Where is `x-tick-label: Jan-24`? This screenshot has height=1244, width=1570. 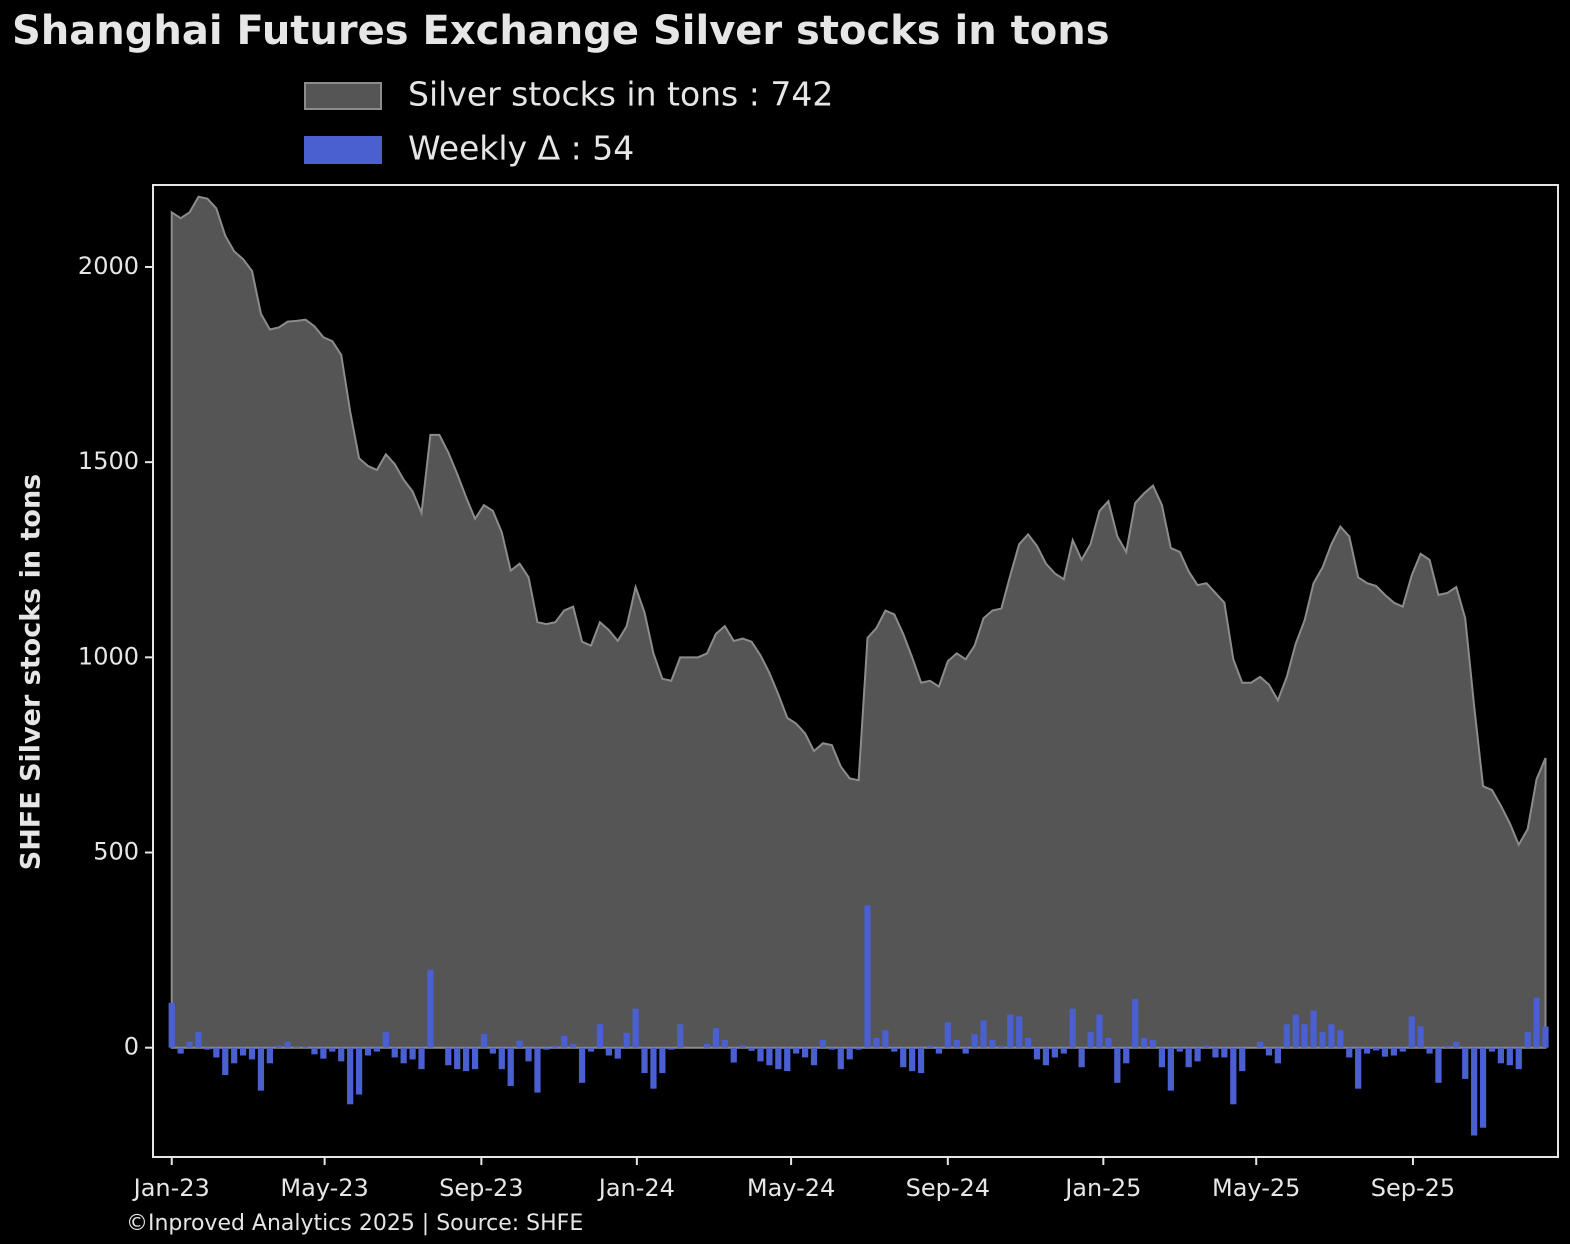
x-tick-label: Jan-24 is located at coordinates (636, 1188).